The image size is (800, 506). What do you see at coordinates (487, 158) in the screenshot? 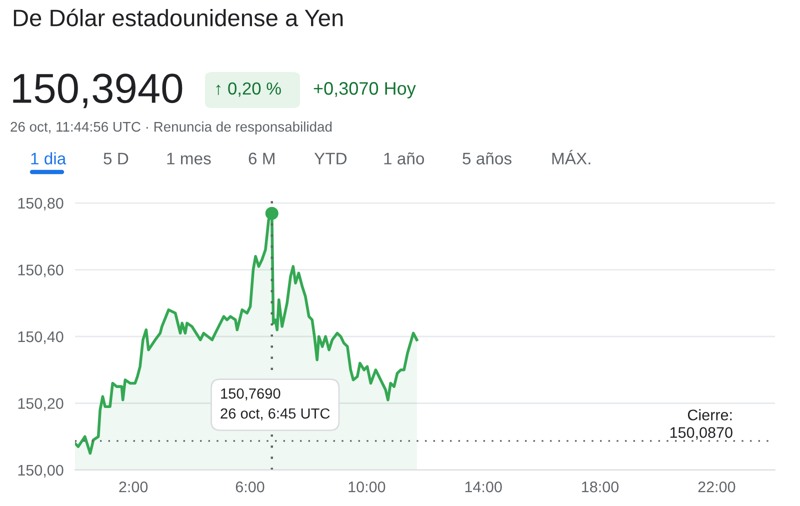
I see `text: 5 años` at bounding box center [487, 158].